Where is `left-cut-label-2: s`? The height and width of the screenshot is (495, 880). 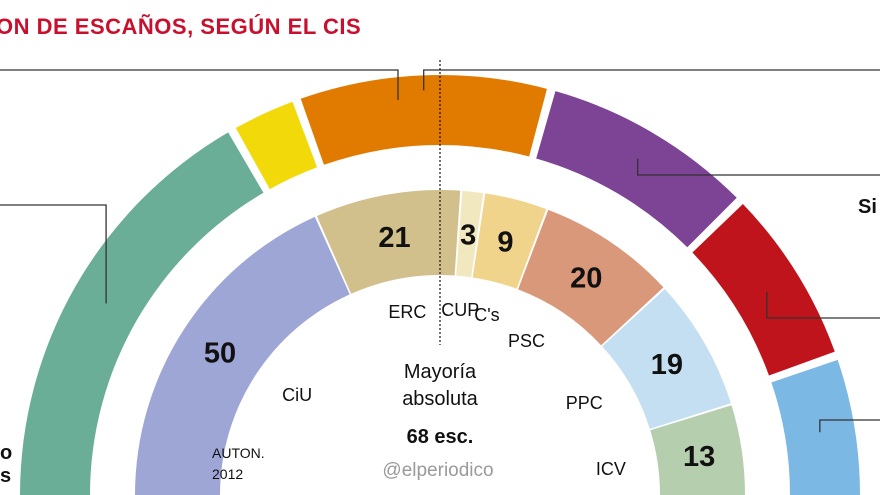
left-cut-label-2: s is located at coordinates (5, 476).